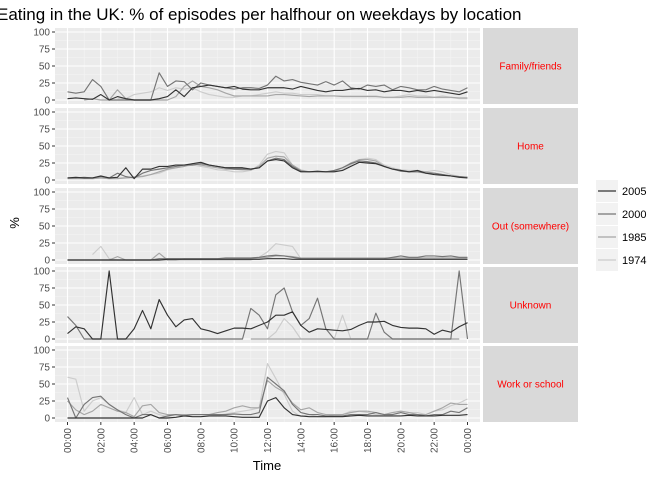 This screenshot has height=480, width=672. Describe the element at coordinates (335, 440) in the screenshot. I see `x-tick-label: 16:00` at that location.